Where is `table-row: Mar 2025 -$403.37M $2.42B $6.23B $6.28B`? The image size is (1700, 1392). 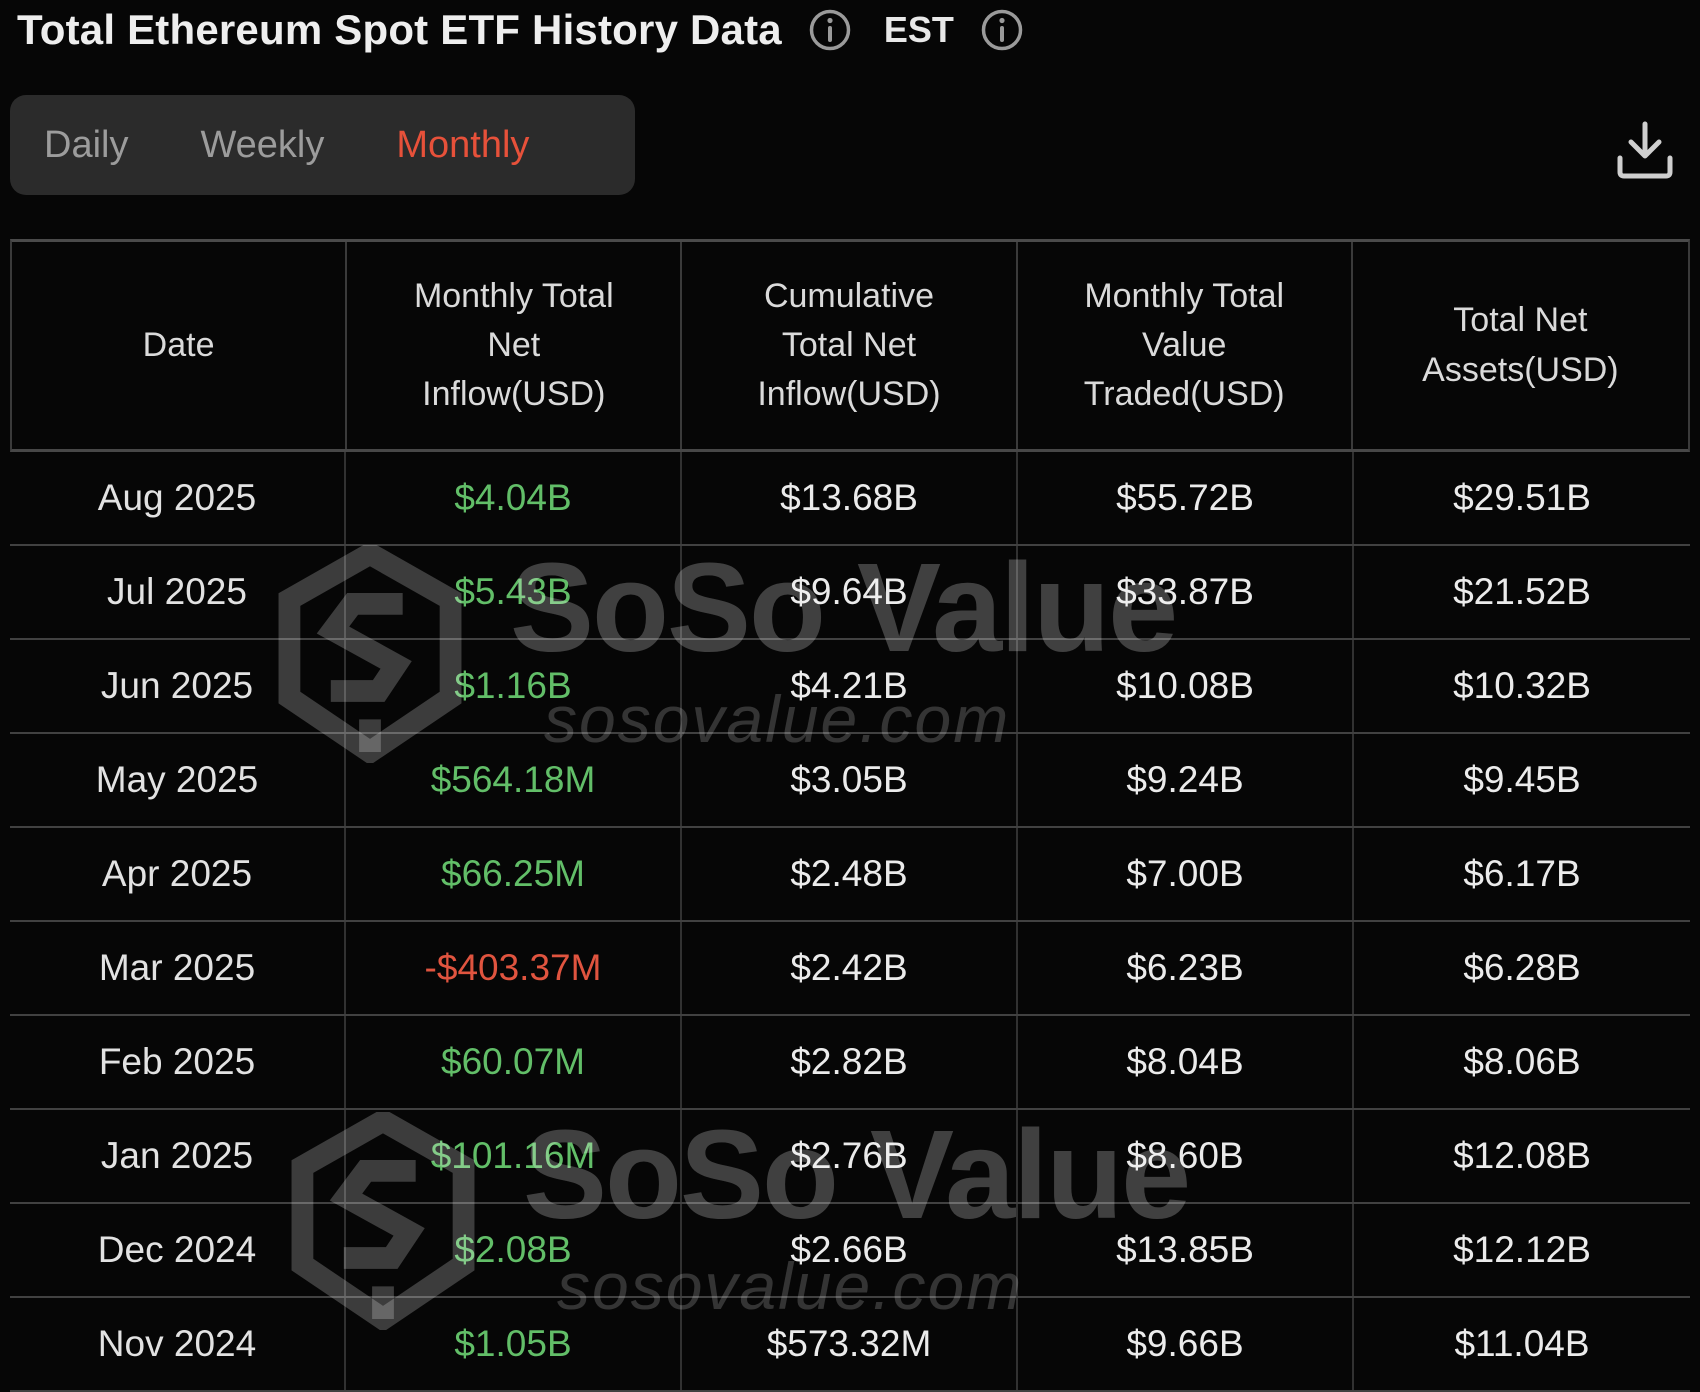 table-row: Mar 2025 -$403.37M $2.42B $6.23B $6.28B is located at coordinates (850, 969).